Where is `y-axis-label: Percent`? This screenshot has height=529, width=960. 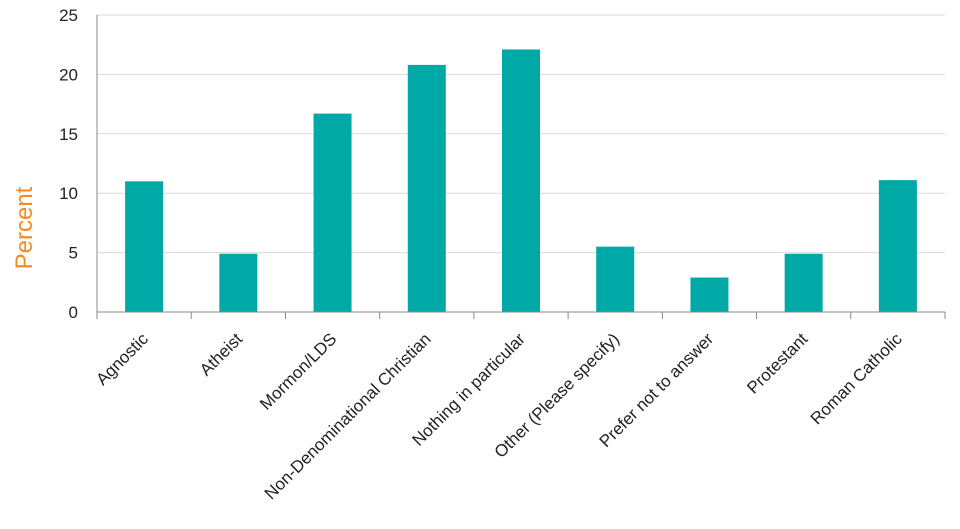 y-axis-label: Percent is located at coordinates (24, 227).